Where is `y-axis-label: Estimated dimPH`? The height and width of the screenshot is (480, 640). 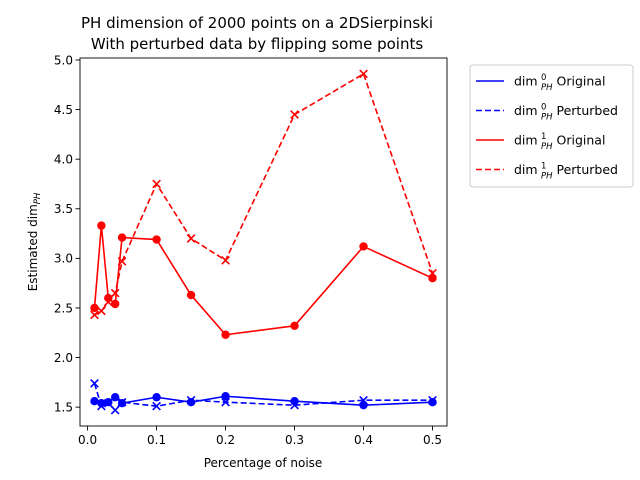
y-axis-label: Estimated dimPH is located at coordinates (34, 241).